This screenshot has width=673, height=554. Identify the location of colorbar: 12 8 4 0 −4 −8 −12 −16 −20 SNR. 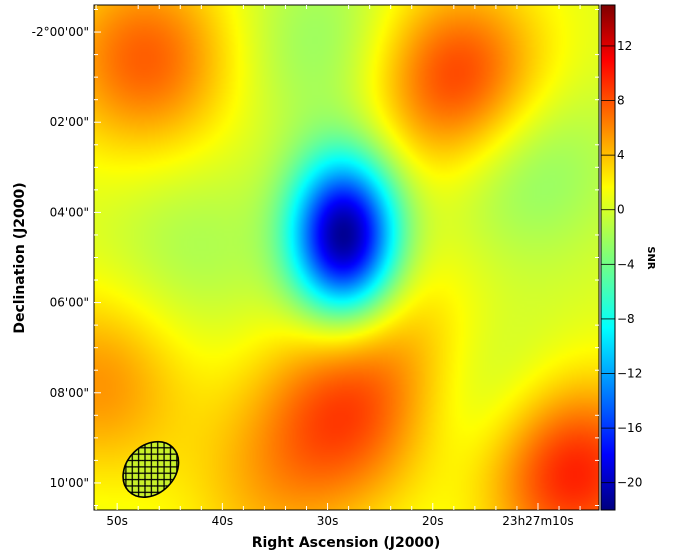
(628, 257).